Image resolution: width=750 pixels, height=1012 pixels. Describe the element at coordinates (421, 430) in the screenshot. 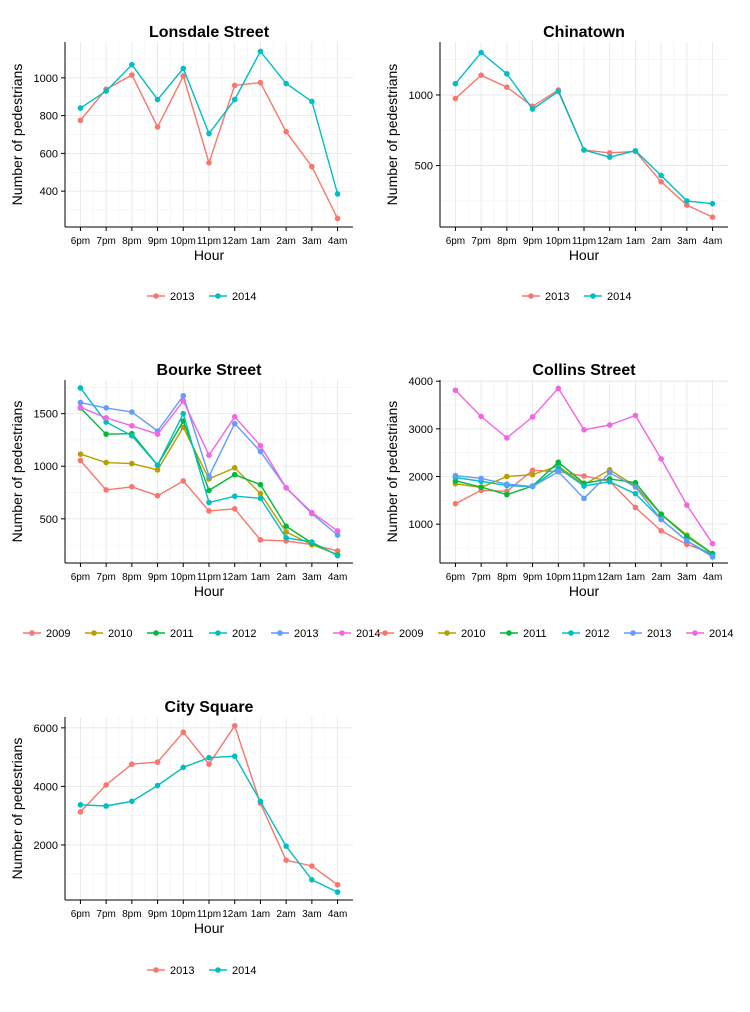

I see `y-tick-label: 3000` at that location.